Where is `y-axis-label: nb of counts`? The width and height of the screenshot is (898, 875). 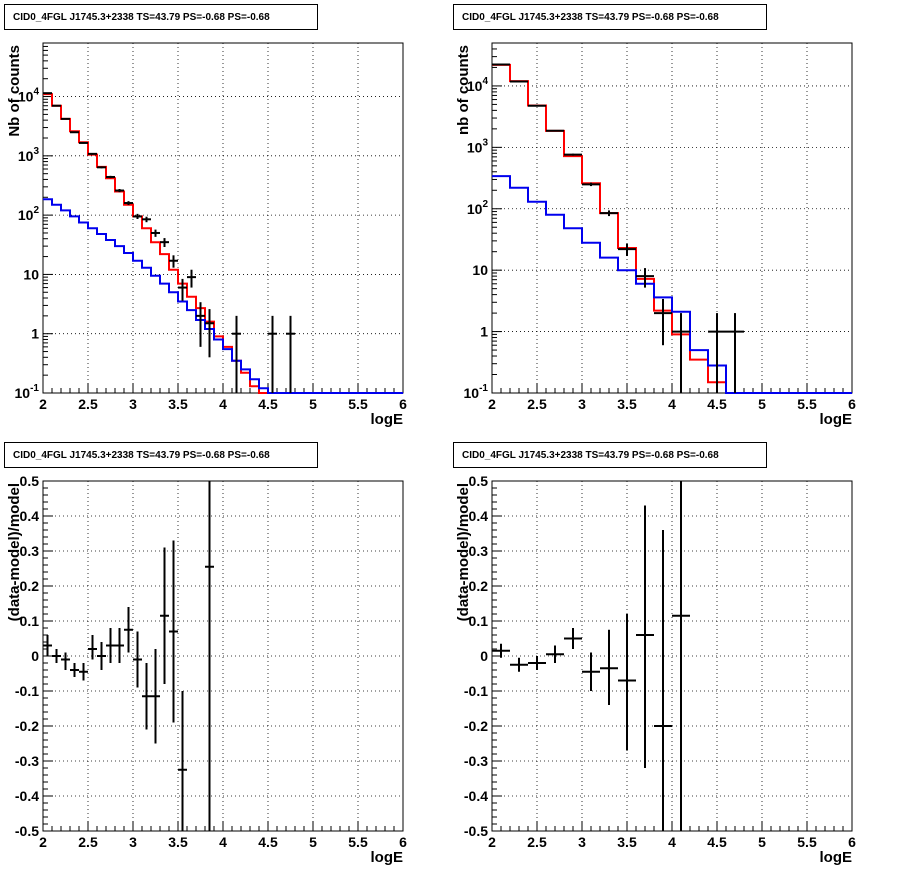
y-axis-label: nb of counts is located at coordinates (463, 90).